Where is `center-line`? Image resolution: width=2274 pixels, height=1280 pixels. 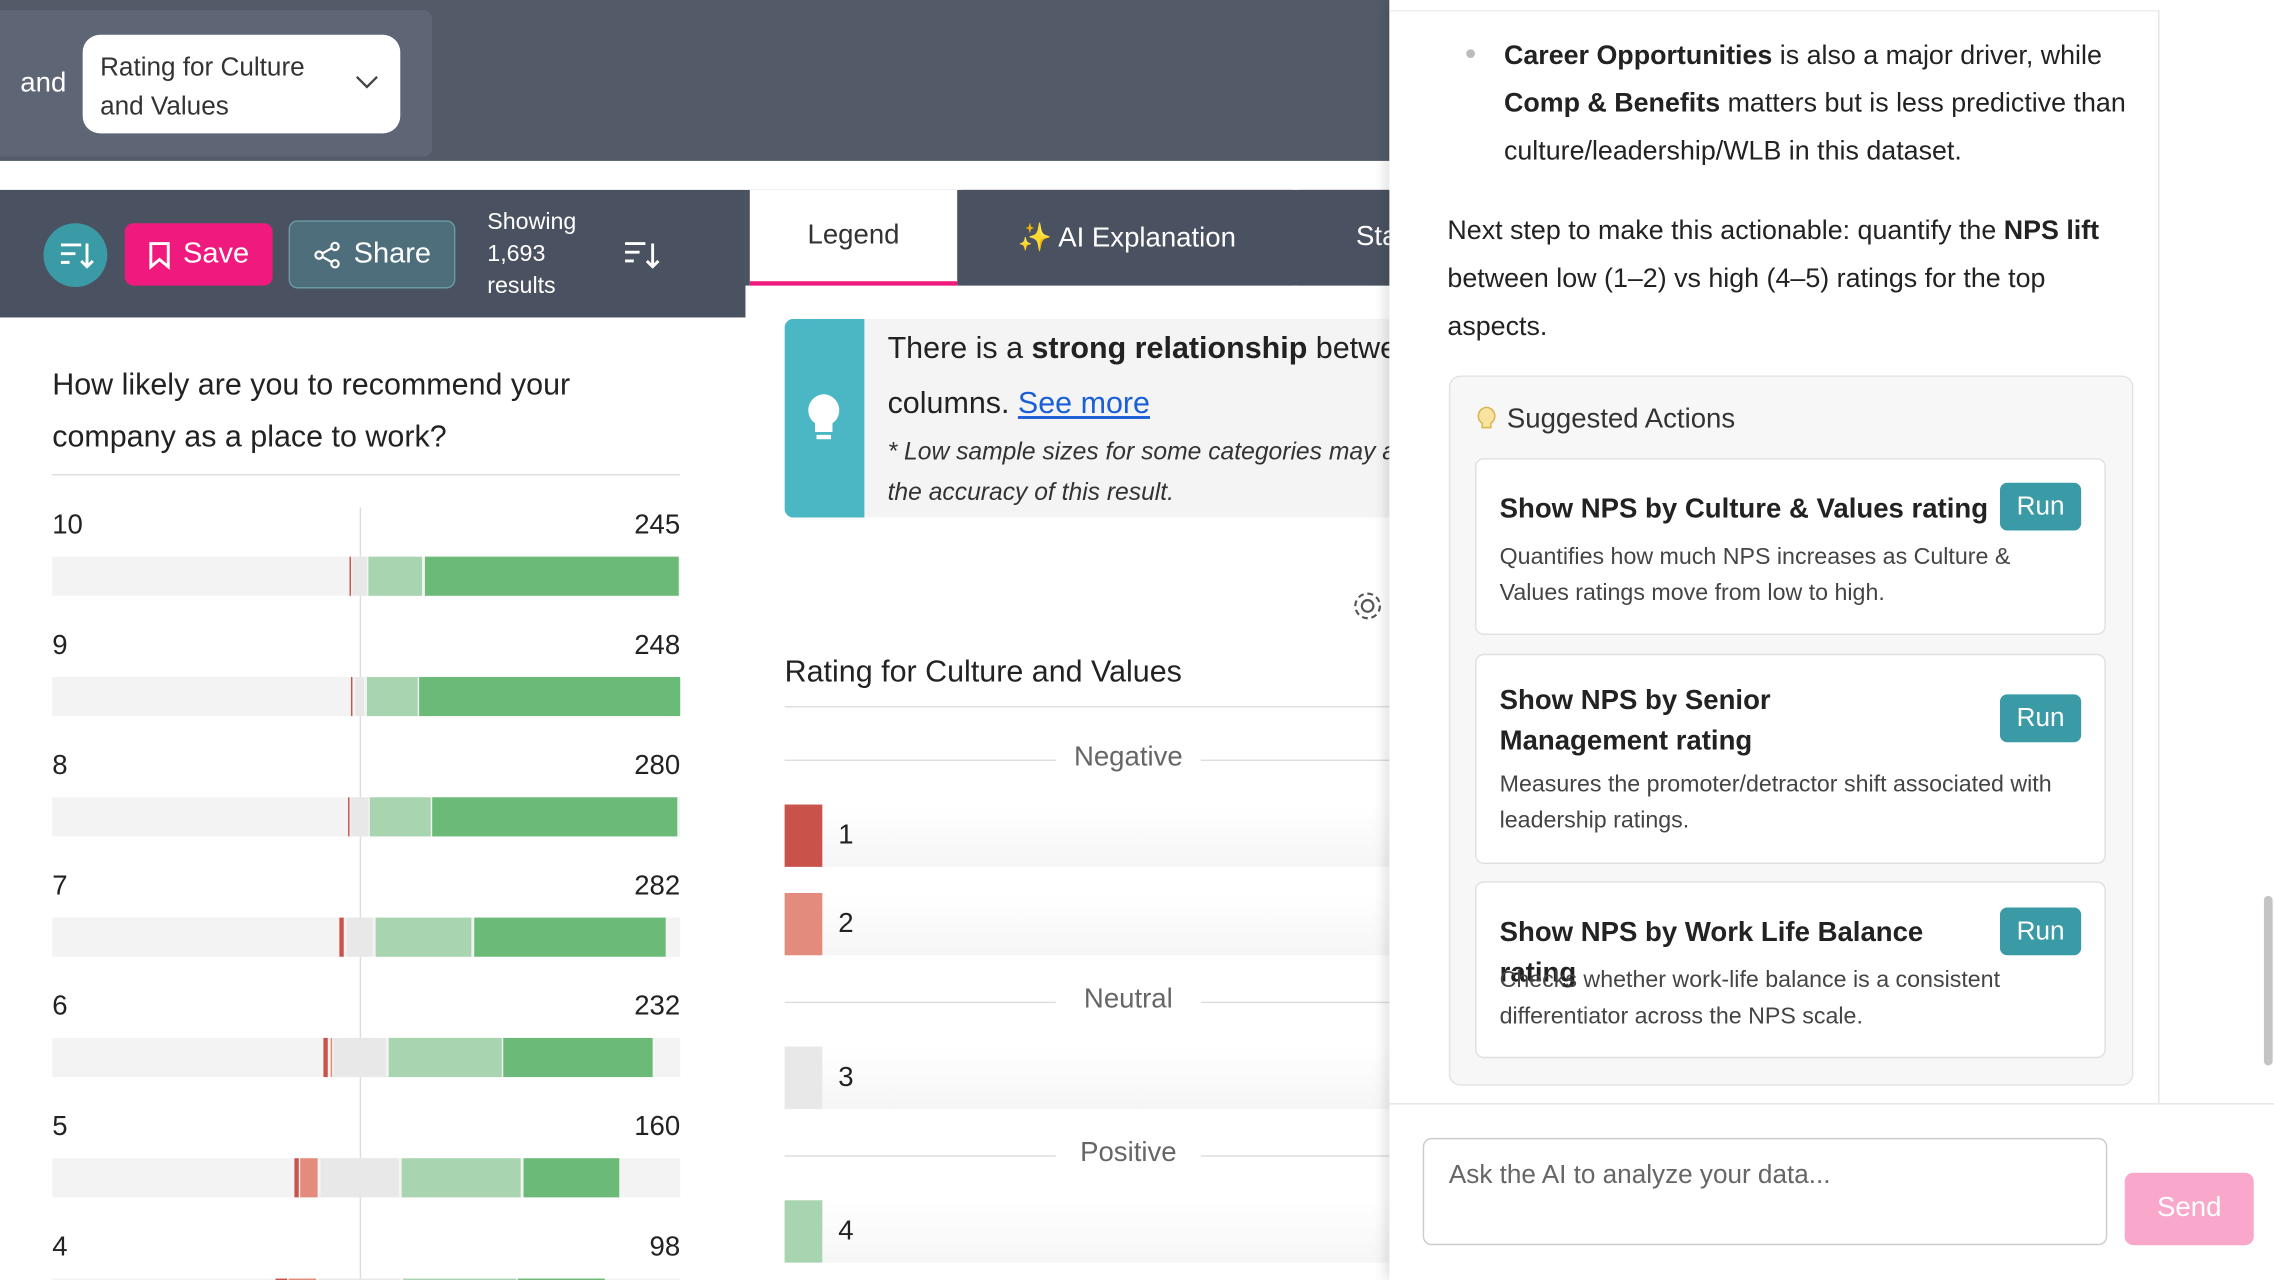
center-line is located at coordinates (360, 893).